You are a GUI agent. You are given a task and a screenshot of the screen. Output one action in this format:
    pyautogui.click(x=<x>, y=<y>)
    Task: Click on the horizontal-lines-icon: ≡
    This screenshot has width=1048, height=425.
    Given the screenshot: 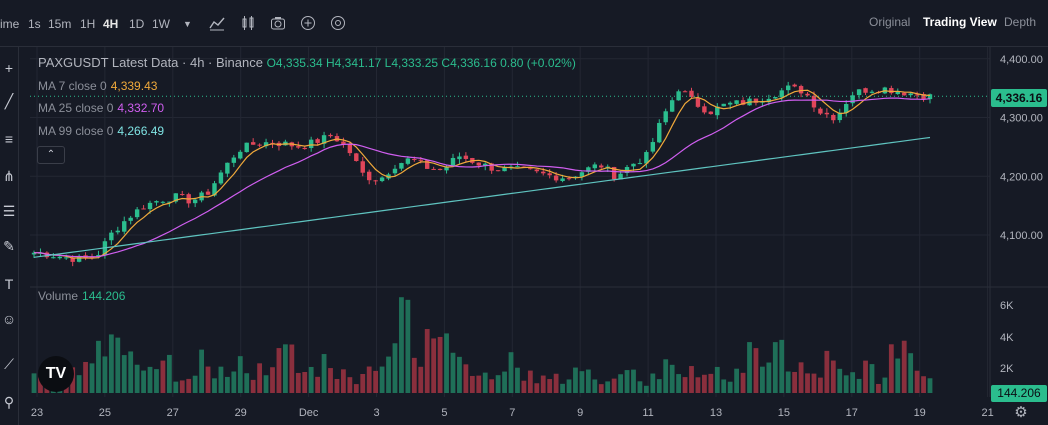 What is the action you would take?
    pyautogui.click(x=9, y=139)
    